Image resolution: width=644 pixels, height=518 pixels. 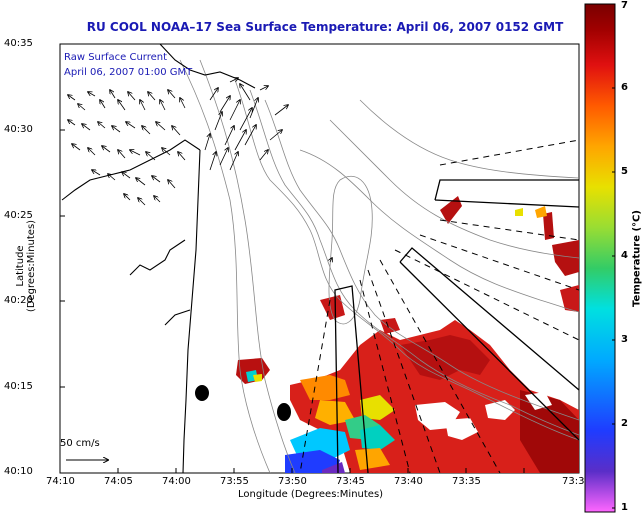 I want to click on y-tick-label: 40:10, so click(x=18, y=471).